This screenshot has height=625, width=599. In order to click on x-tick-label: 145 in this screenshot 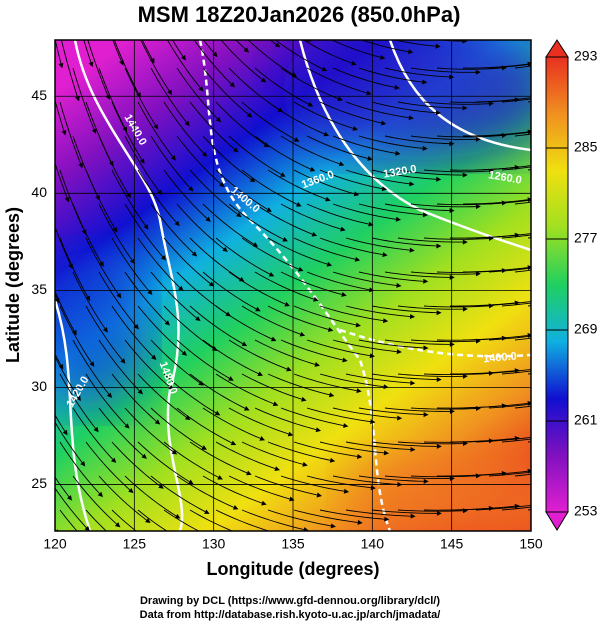, I will do `click(452, 544)`.